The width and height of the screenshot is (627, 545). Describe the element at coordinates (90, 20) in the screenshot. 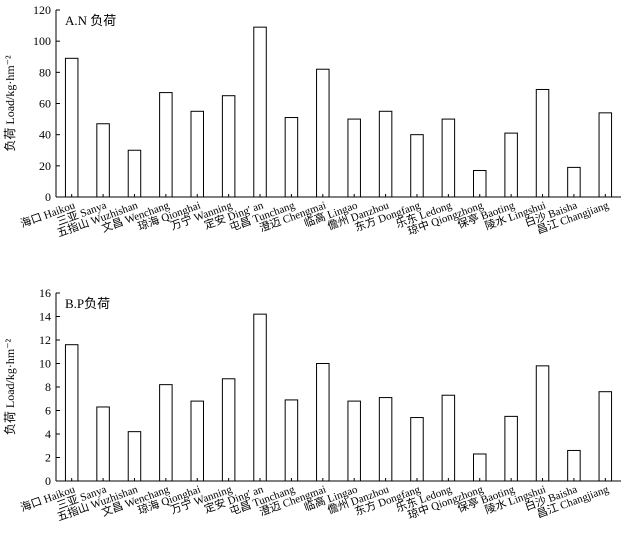

I see `chart-title: A.N 负荷` at that location.